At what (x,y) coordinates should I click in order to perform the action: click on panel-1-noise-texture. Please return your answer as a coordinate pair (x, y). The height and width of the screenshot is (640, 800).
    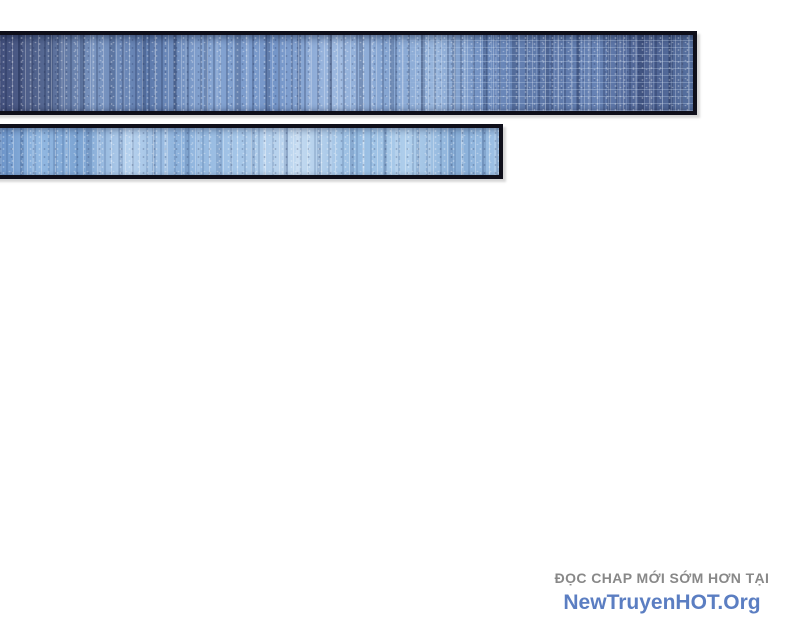
    Looking at the image, I should click on (346, 73).